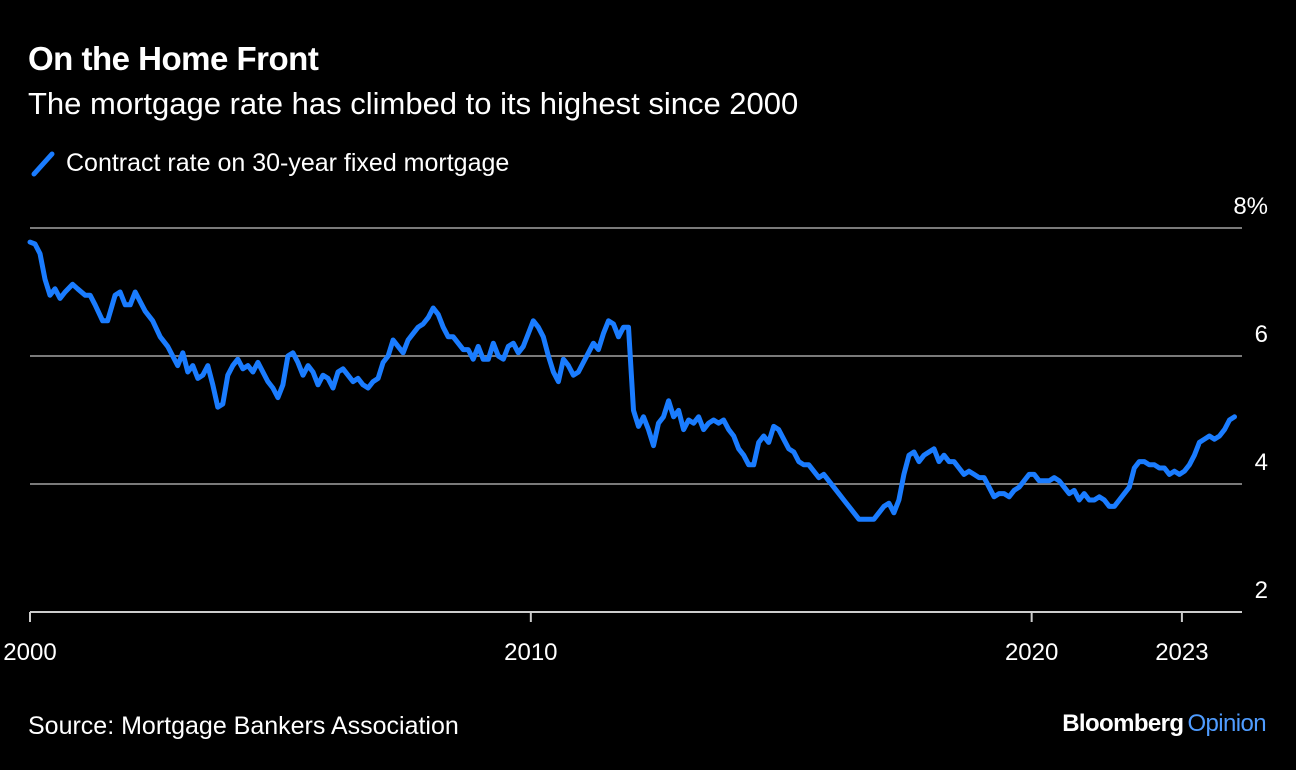 This screenshot has width=1296, height=770. I want to click on legend: Contract rate on 30-year fixed mortgage, so click(268, 163).